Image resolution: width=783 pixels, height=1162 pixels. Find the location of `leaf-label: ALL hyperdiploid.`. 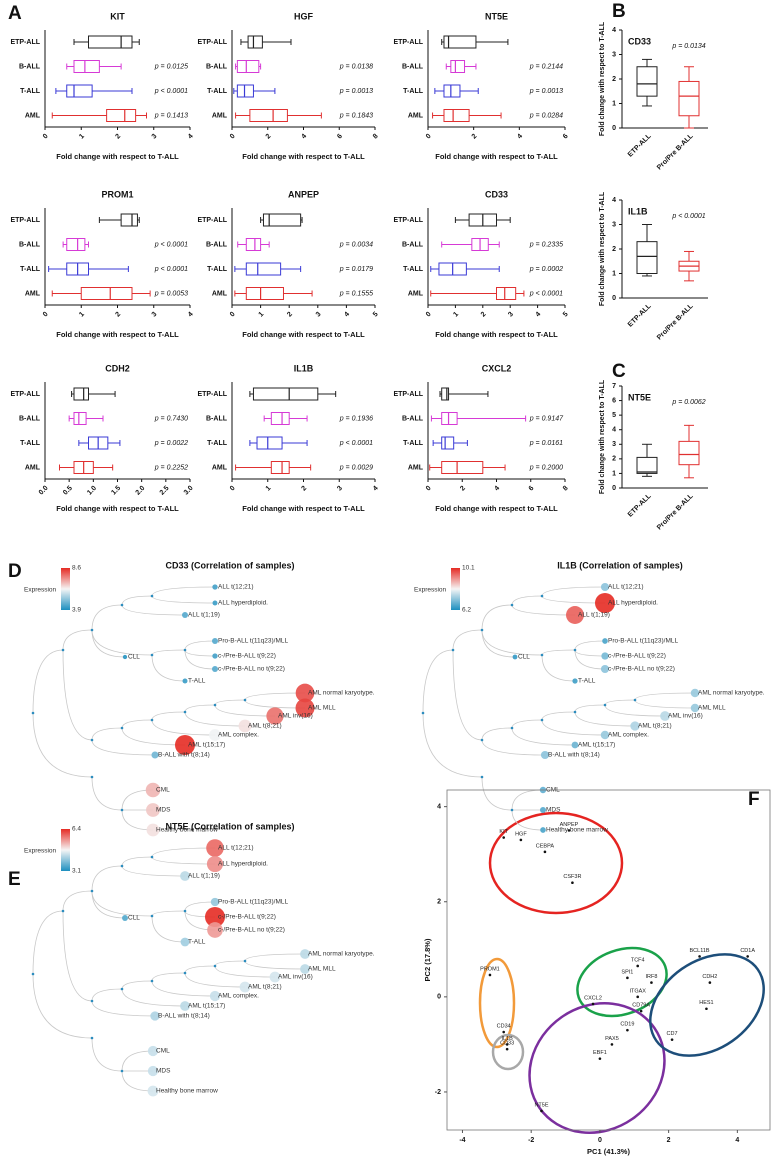

leaf-label: ALL hyperdiploid. is located at coordinates (243, 864).